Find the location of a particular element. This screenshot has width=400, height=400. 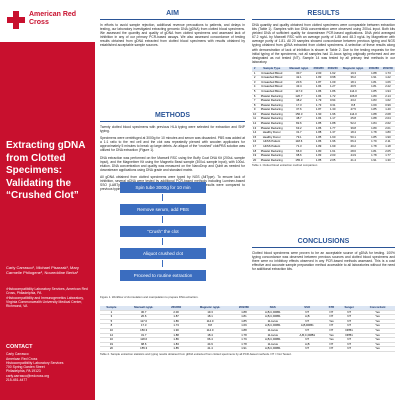

table-cell: 120.7 is located at coordinates (299, 97).